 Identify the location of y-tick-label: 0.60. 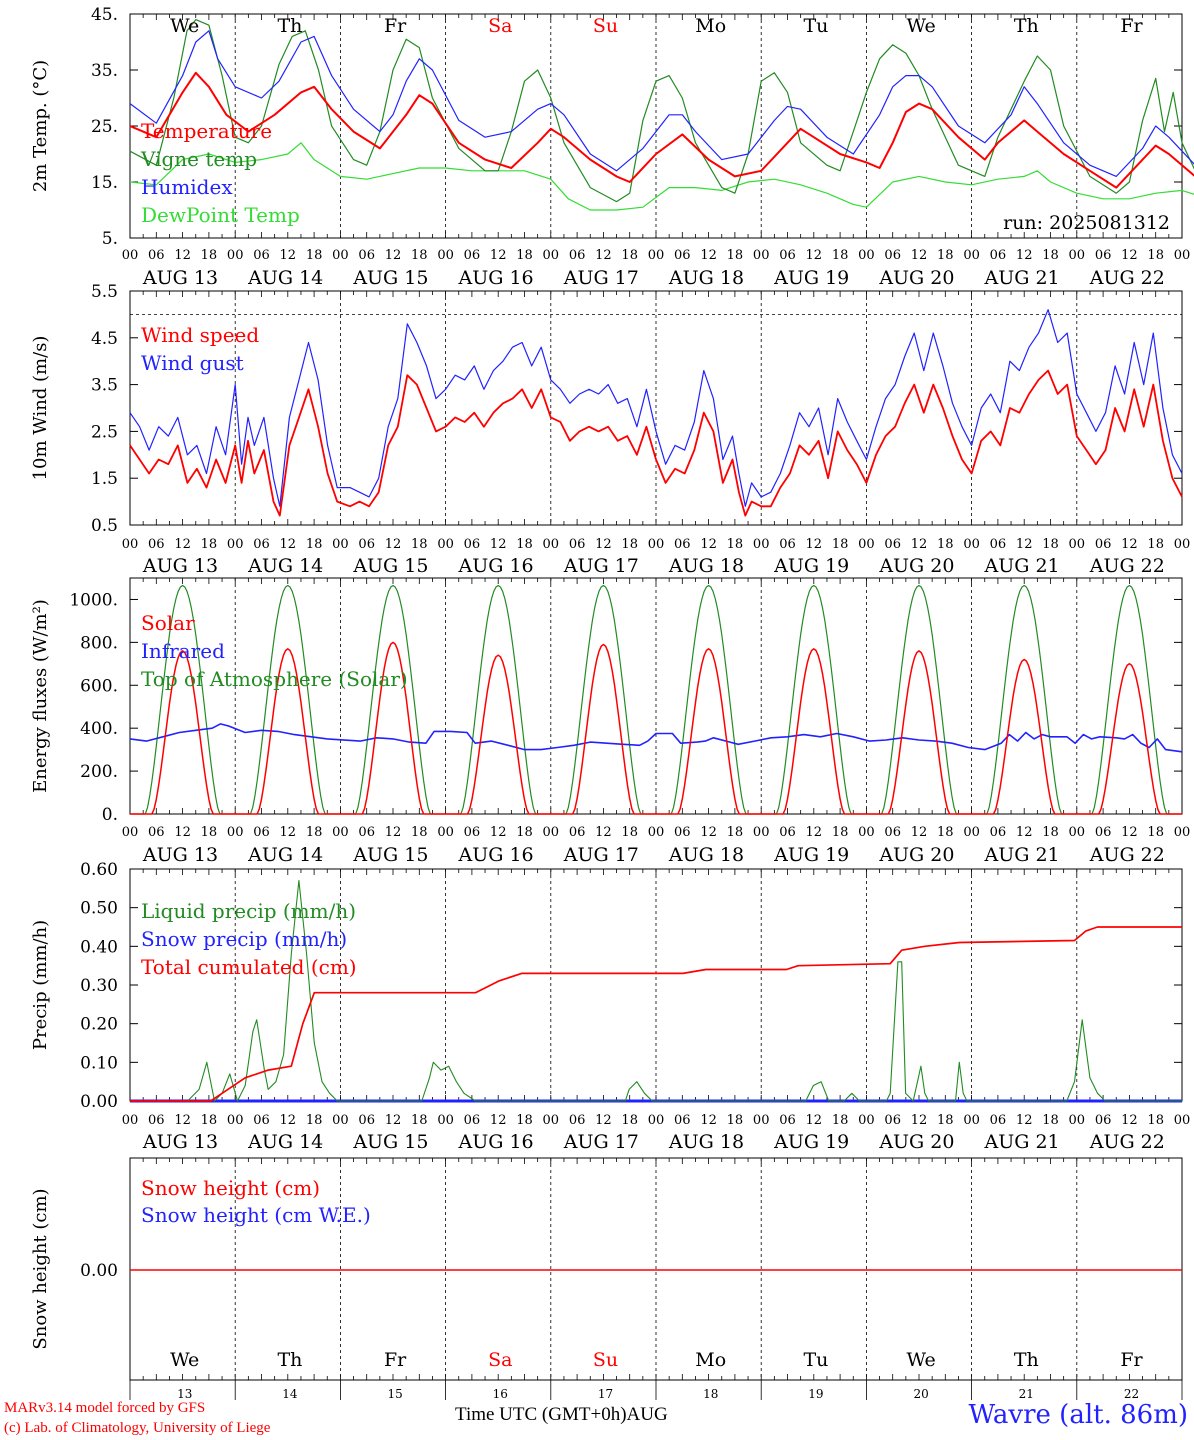
(99, 870).